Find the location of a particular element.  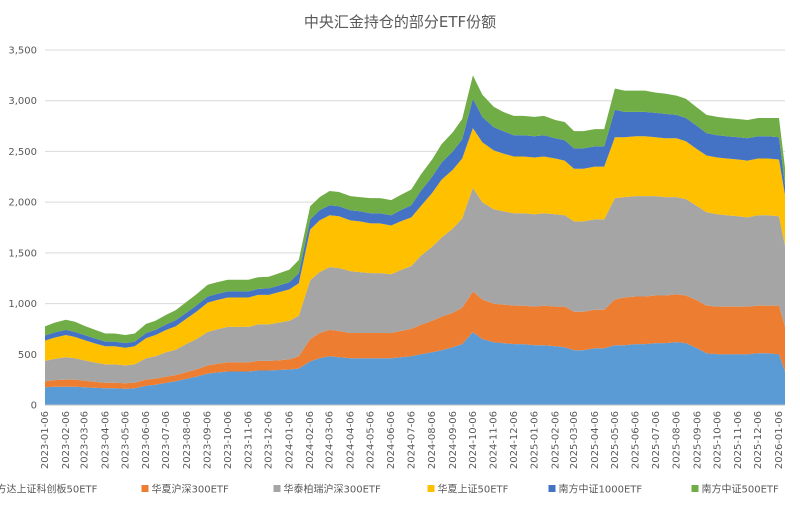

y-axis: 0 500 1,000 1,500 2,000 2,500 3,000 3,500 is located at coordinates (22, 229).